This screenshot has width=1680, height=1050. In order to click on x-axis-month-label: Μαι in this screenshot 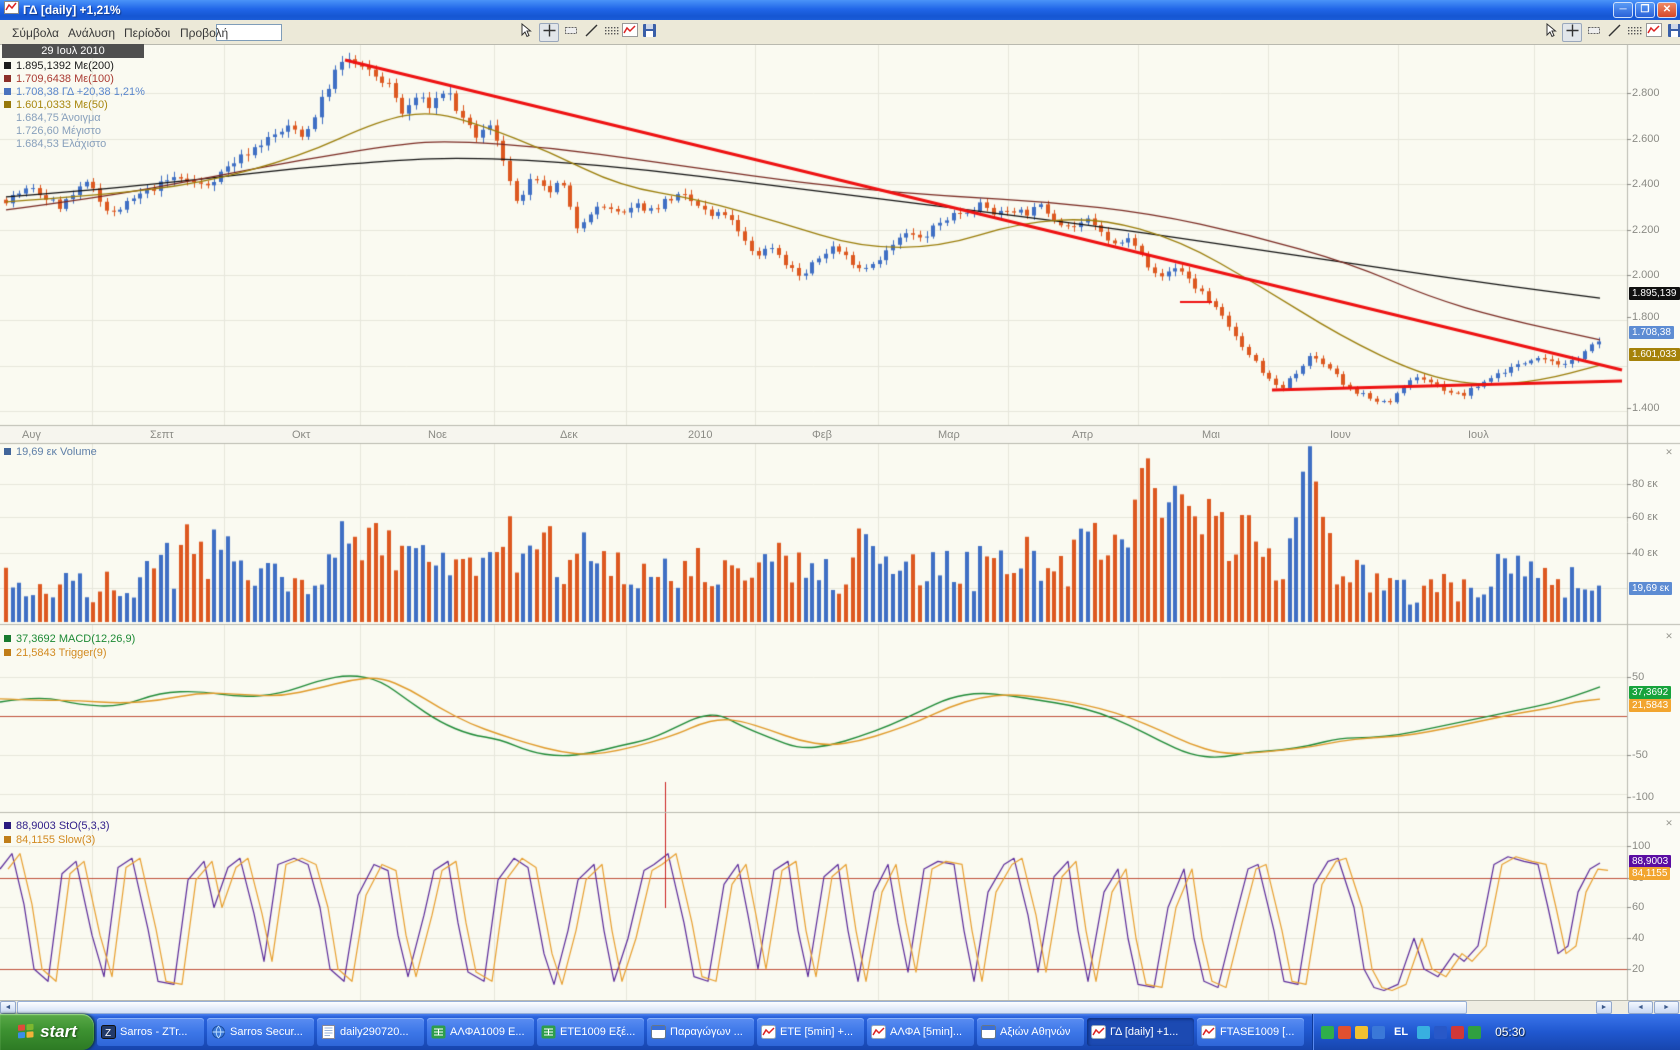, I will do `click(1211, 435)`.